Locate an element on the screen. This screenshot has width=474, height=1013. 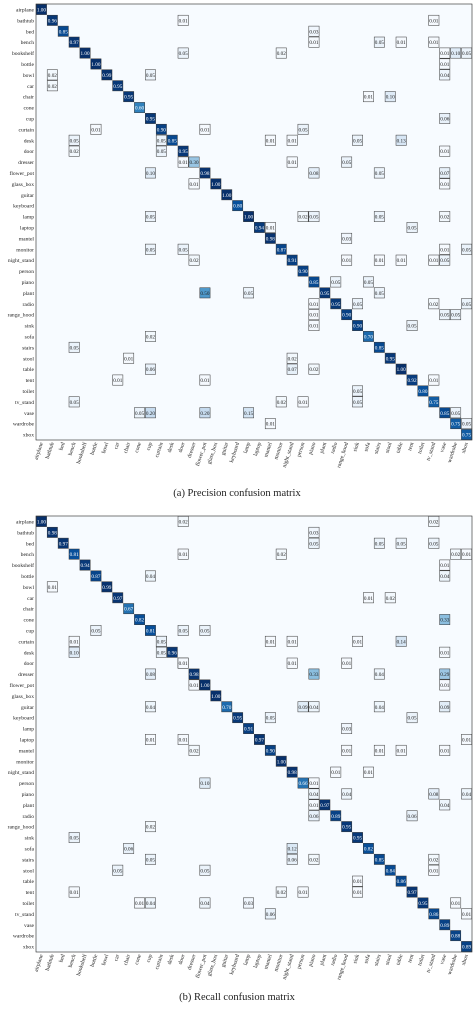
cell-value-label: 0.14 is located at coordinates (401, 642).